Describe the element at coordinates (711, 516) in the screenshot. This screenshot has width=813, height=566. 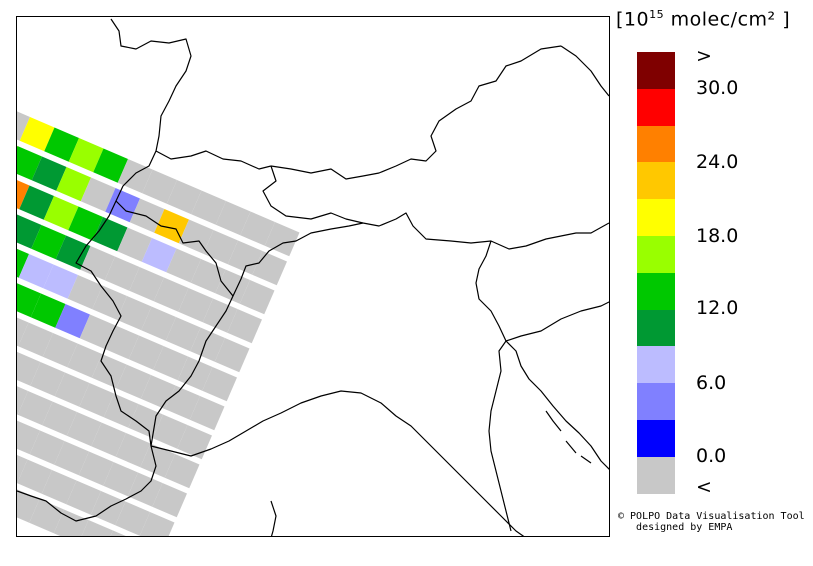
I see `credit-line-1: © POLPO Data Visualisation Tool` at that location.